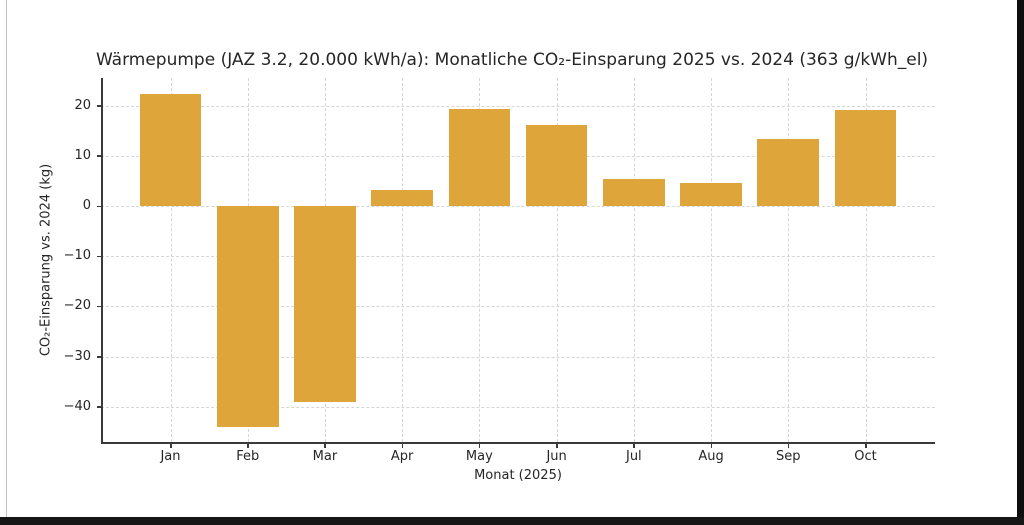 The image size is (1024, 525). Describe the element at coordinates (518, 443) in the screenshot. I see `x-axis-spine` at that location.